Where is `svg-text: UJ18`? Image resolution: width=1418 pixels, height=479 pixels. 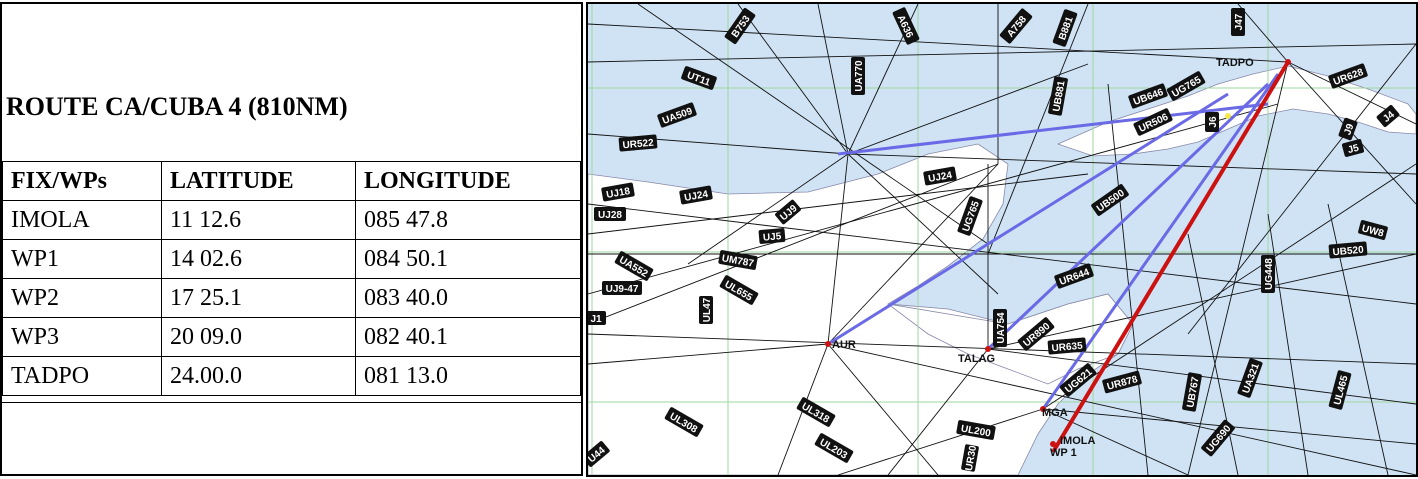 svg-text: UJ18 is located at coordinates (619, 193).